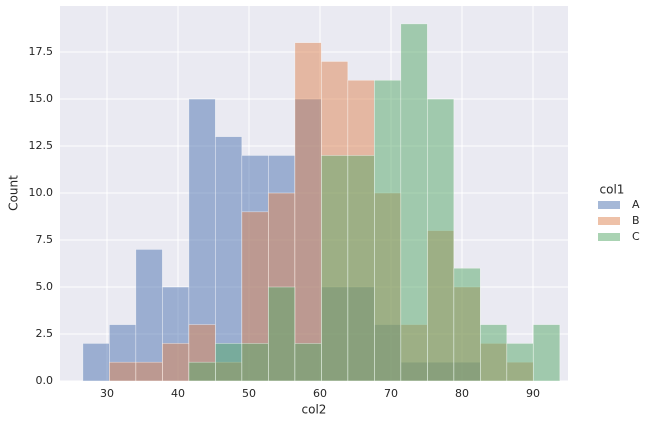 This screenshot has width=650, height=428. Describe the element at coordinates (45, 239) in the screenshot. I see `y-tick-label: 7.5` at that location.